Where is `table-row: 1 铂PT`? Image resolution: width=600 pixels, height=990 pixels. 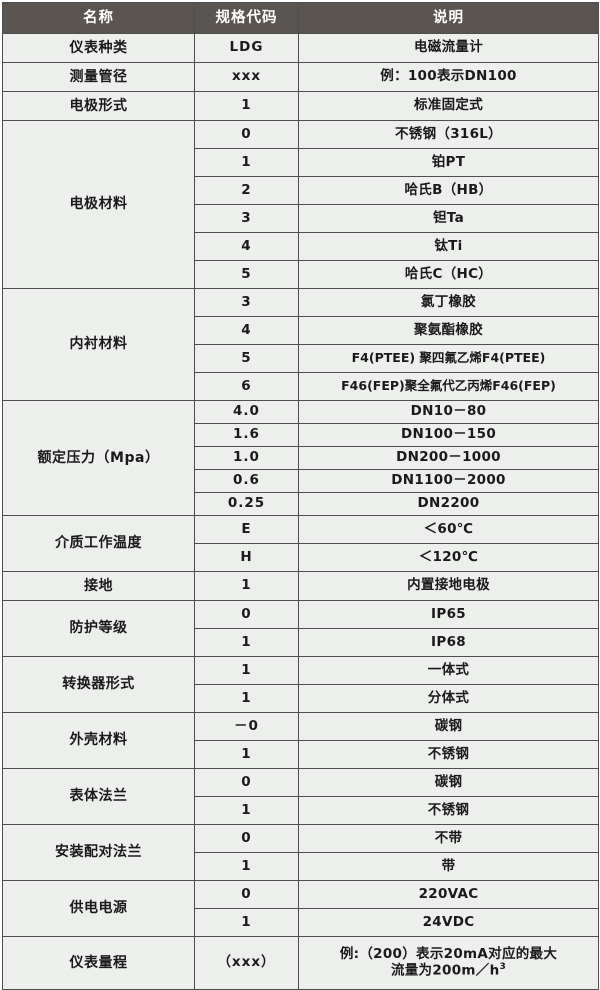 table-row: 1 铂PT is located at coordinates (301, 162).